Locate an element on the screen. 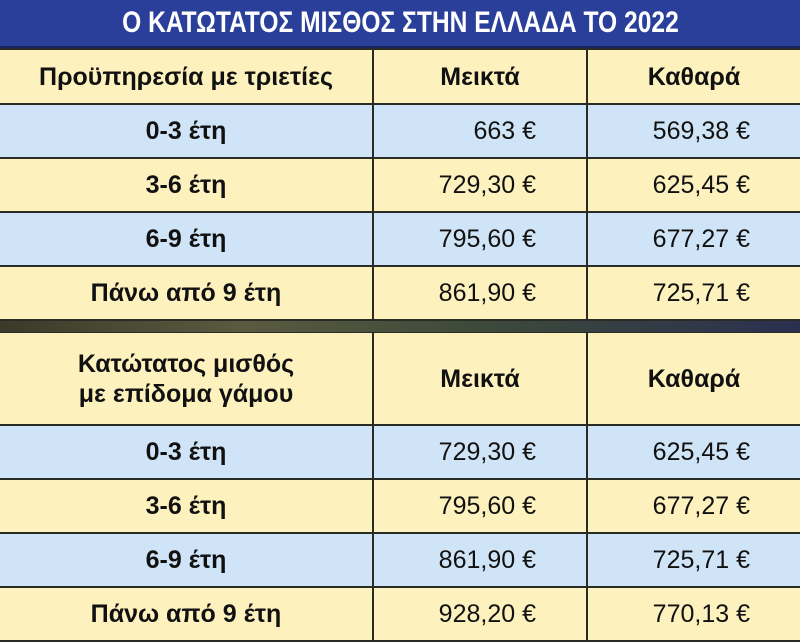 The height and width of the screenshot is (642, 800). value-cell: 569,38 € is located at coordinates (694, 131).